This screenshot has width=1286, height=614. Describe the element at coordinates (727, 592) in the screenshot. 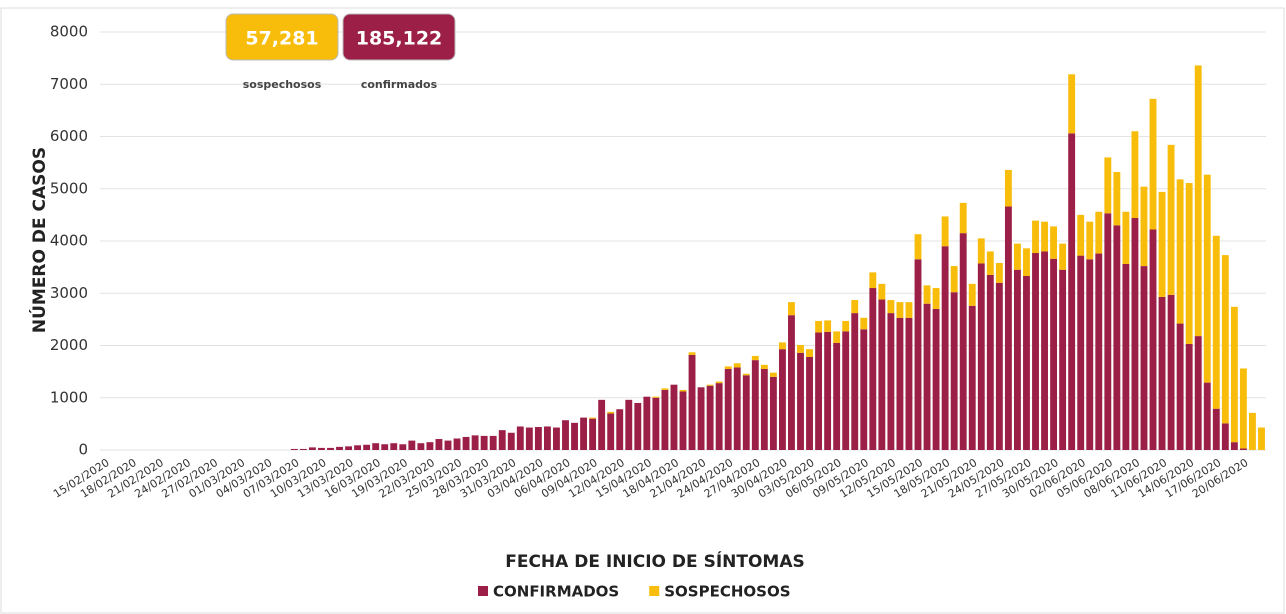

I see `legend-label: SOSPECHOSOS` at that location.